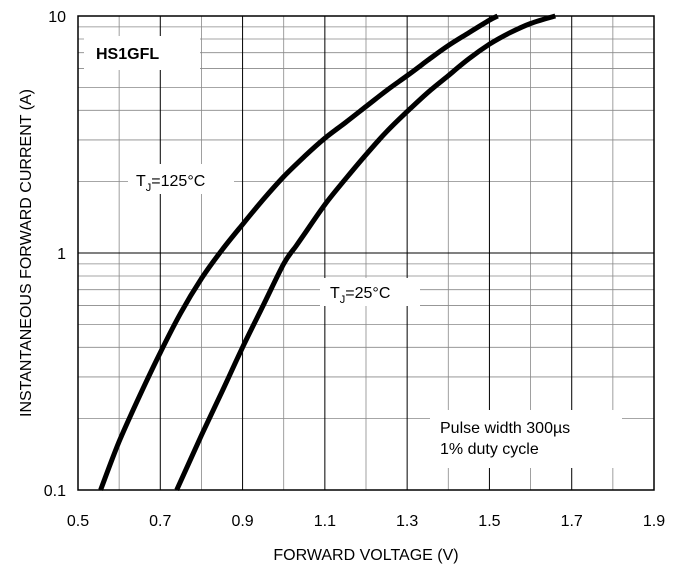  I want to click on x-tick-label: 0.5, so click(78, 521).